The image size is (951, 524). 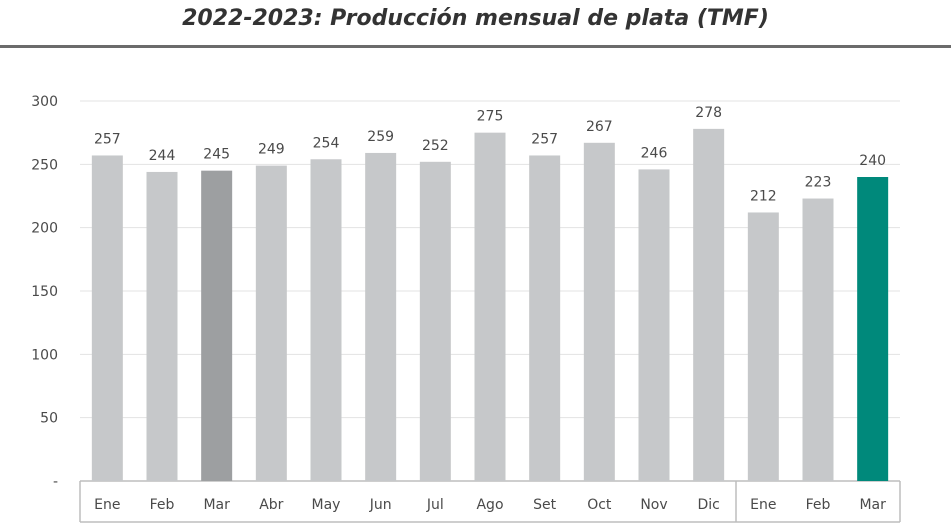 What do you see at coordinates (435, 505) in the screenshot?
I see `x-tick-label: Jul` at bounding box center [435, 505].